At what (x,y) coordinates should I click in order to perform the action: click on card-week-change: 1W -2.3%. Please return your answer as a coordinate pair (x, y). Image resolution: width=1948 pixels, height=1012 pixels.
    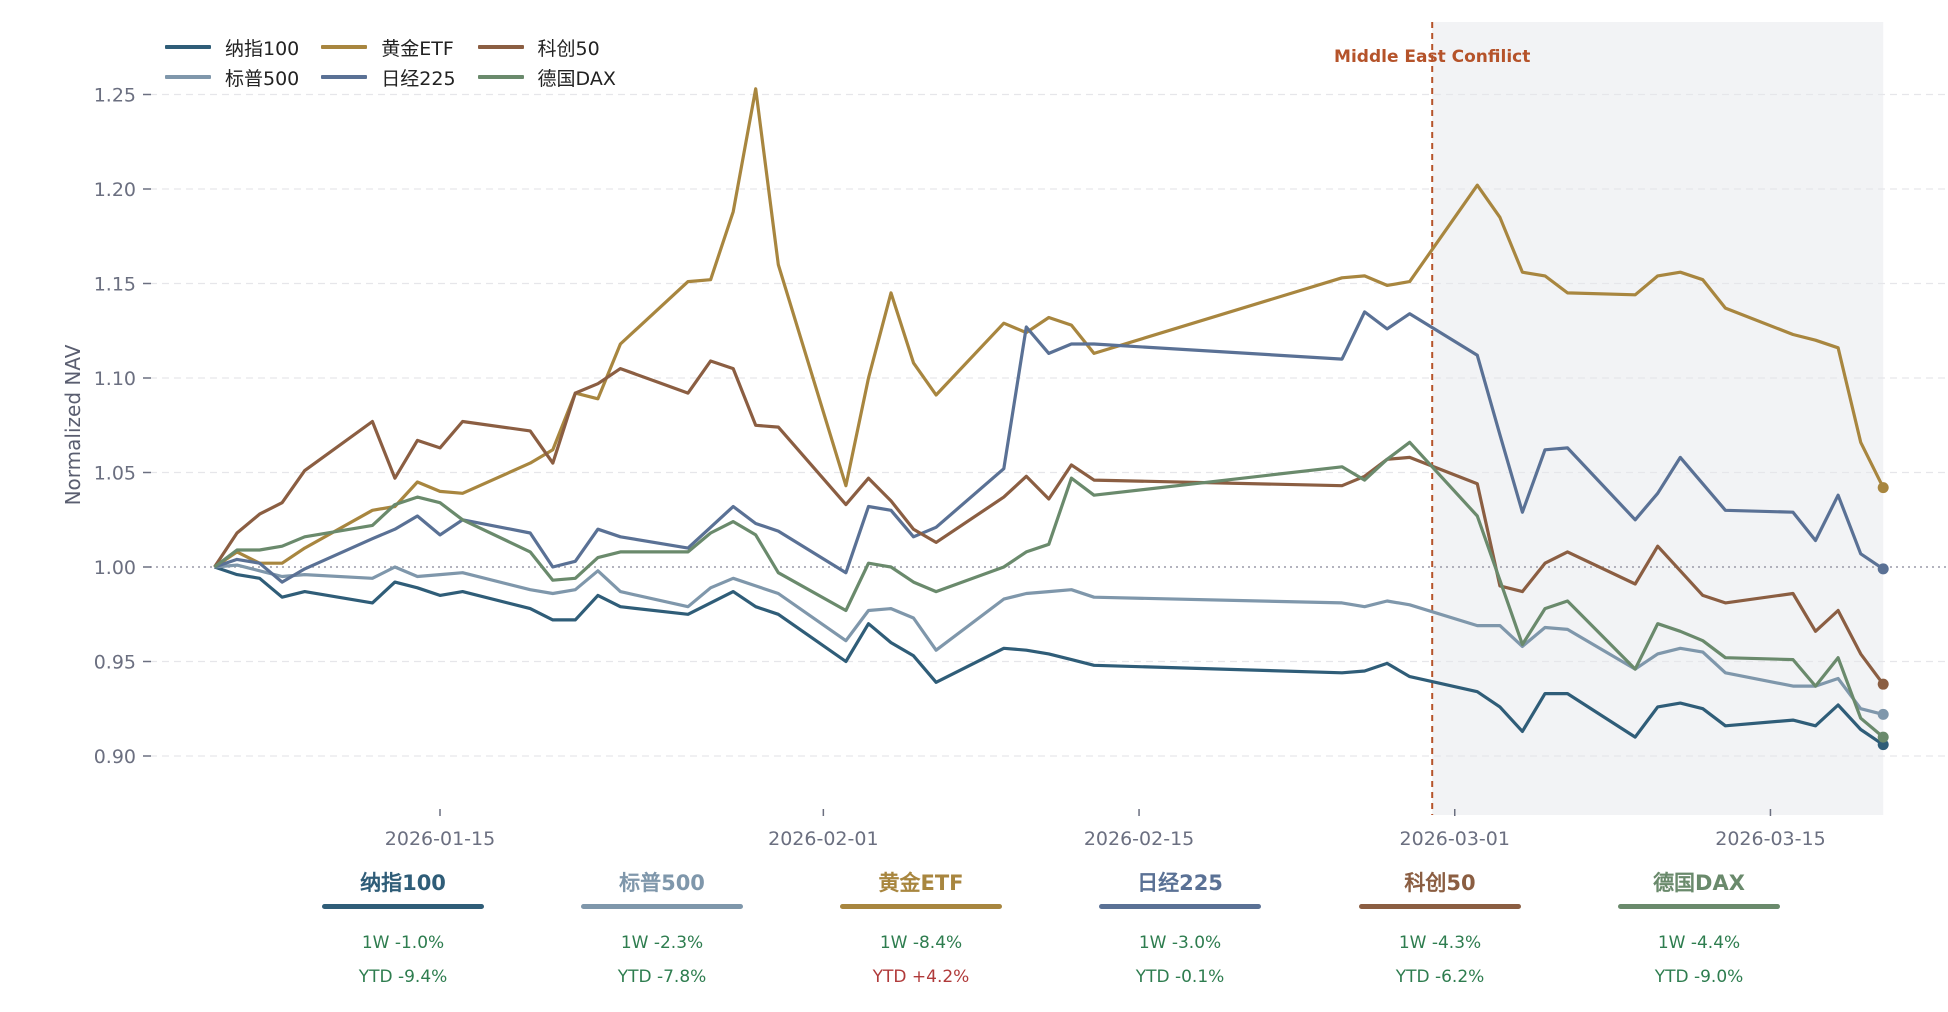
    Looking at the image, I should click on (662, 943).